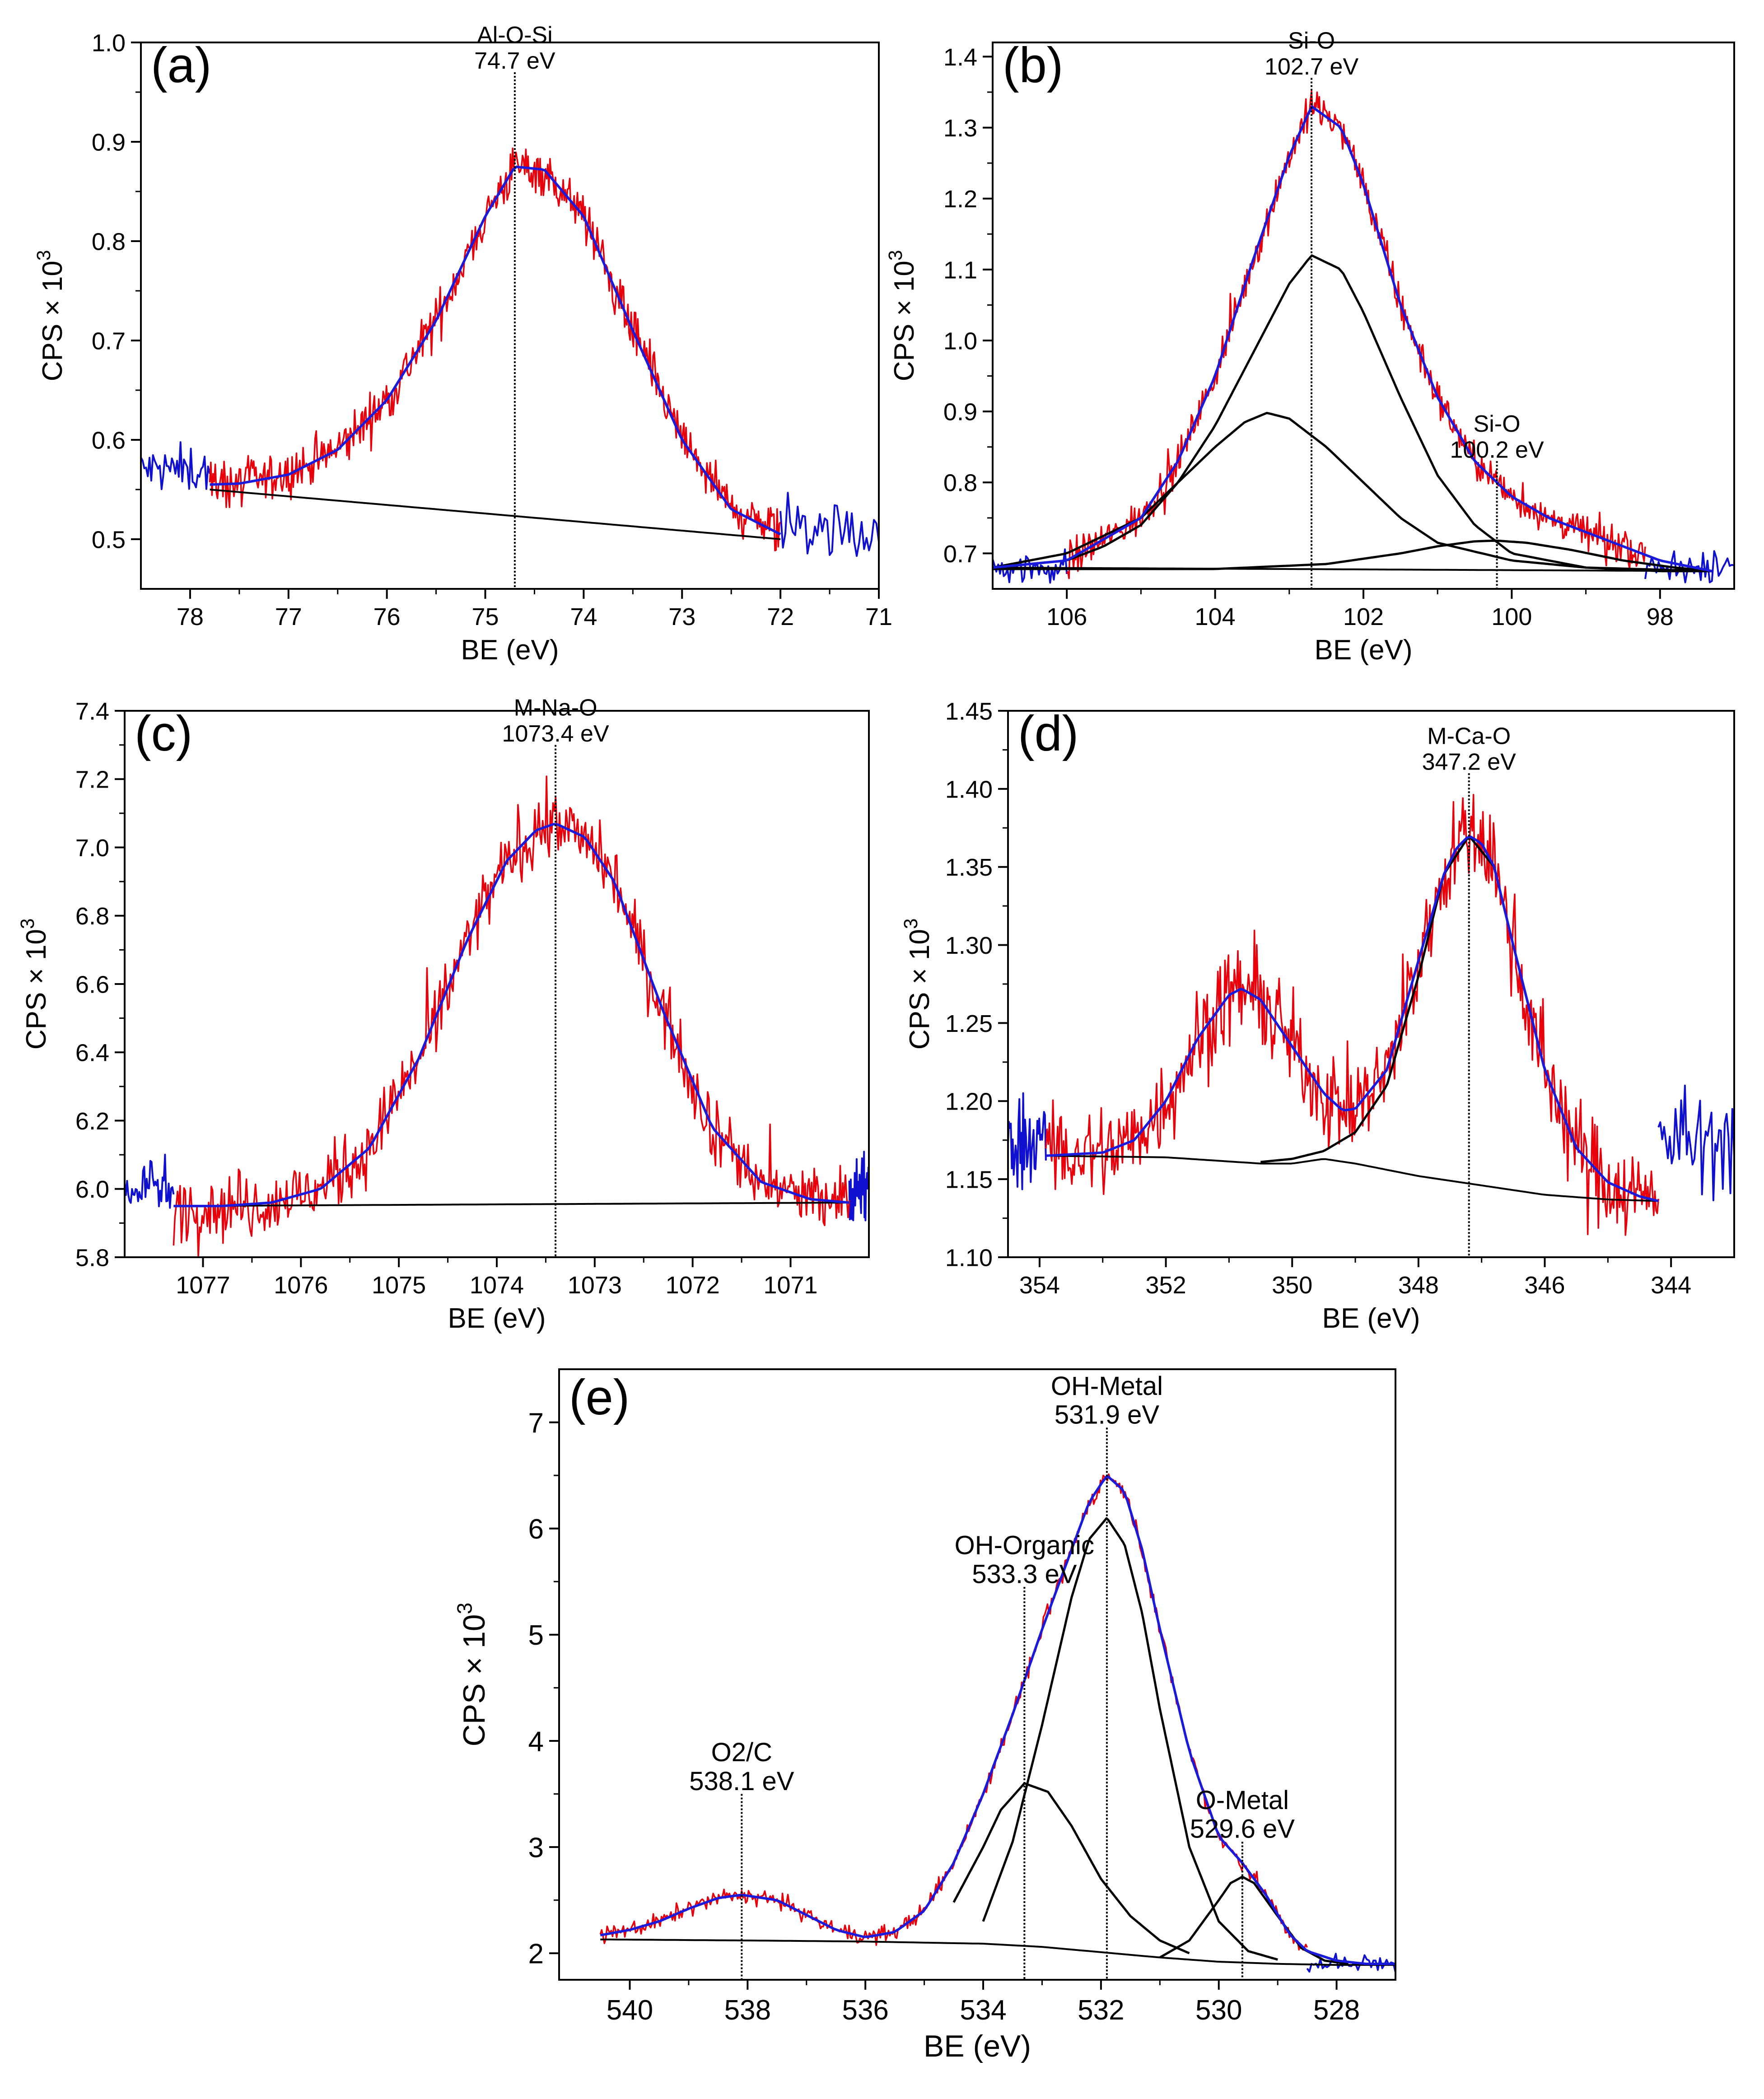 This screenshot has width=1764, height=2099. What do you see at coordinates (1418, 1286) in the screenshot?
I see `x-tick-label: 348` at bounding box center [1418, 1286].